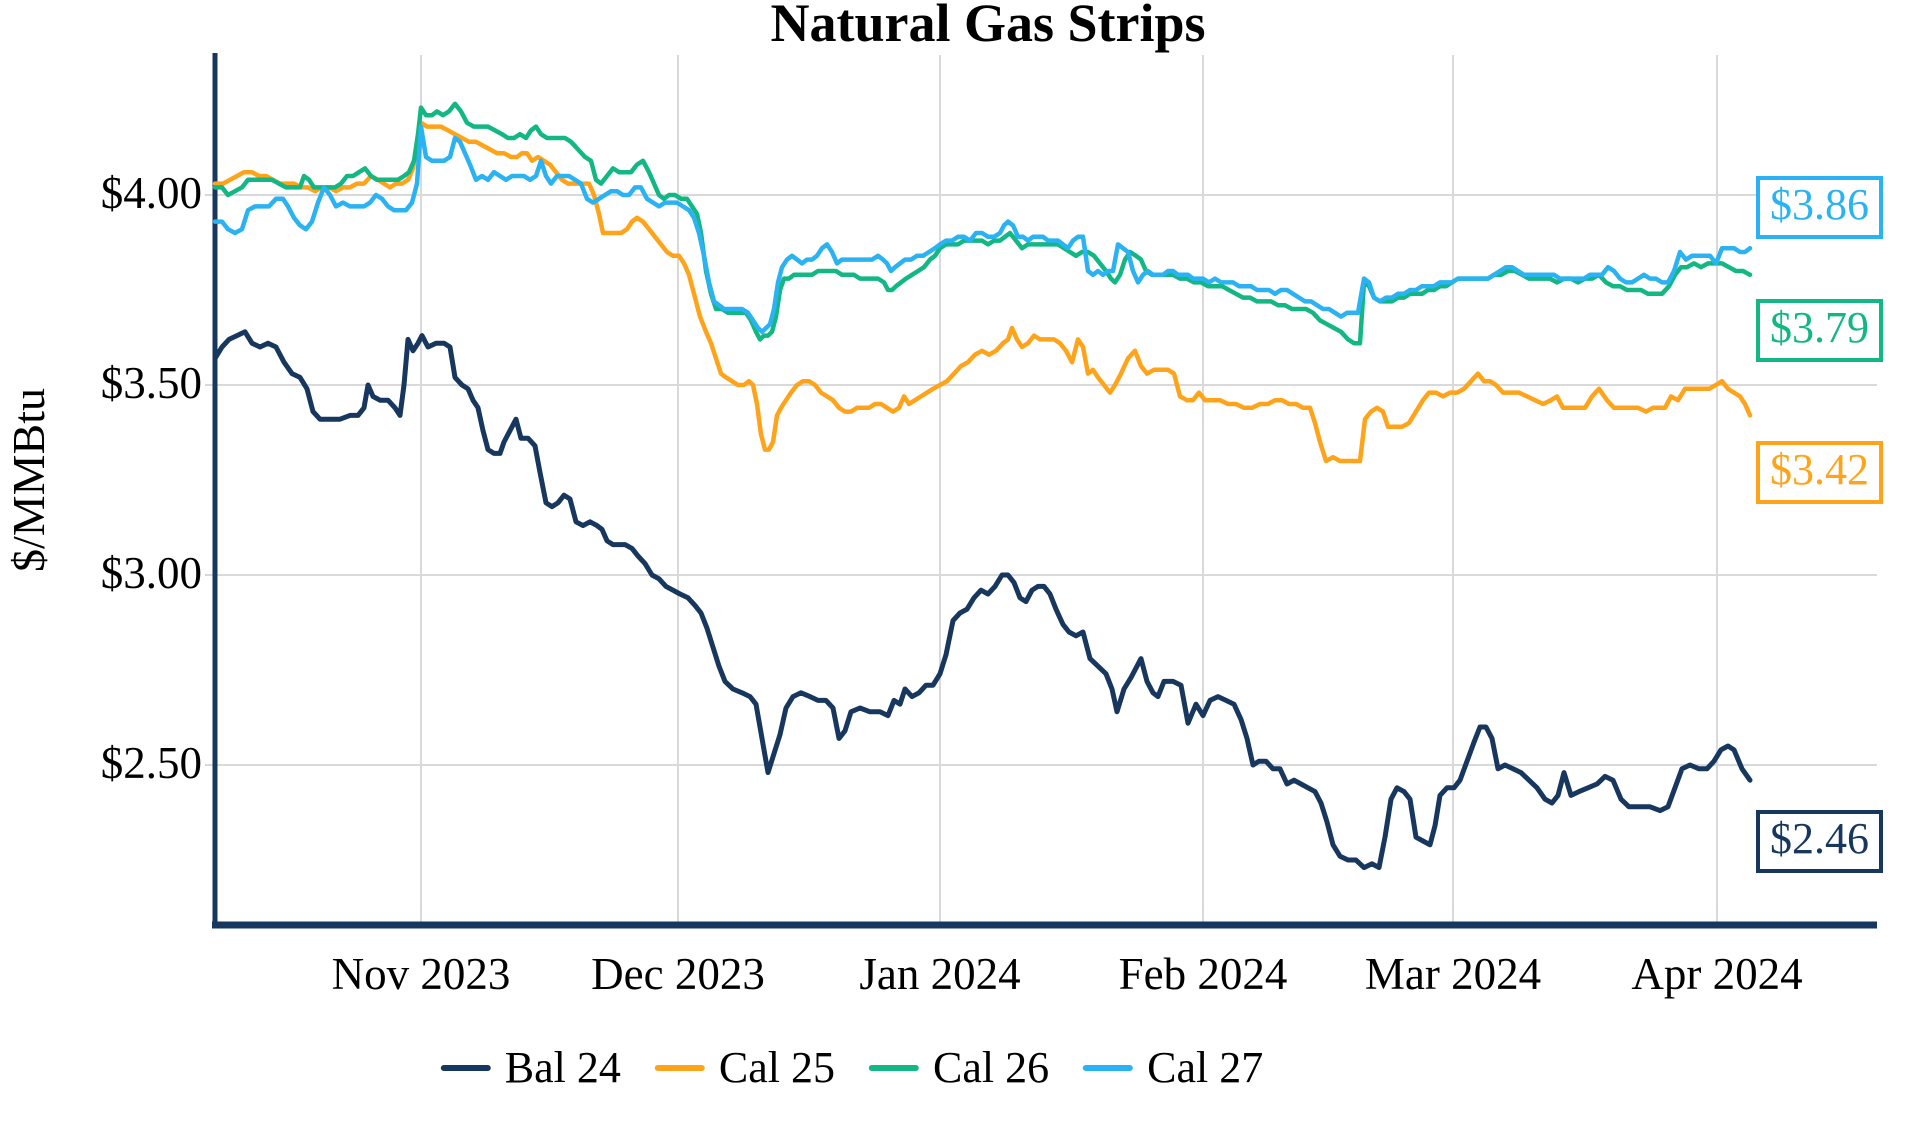  What do you see at coordinates (28, 480) in the screenshot?
I see `y-axis-title: $/MMBtu` at bounding box center [28, 480].